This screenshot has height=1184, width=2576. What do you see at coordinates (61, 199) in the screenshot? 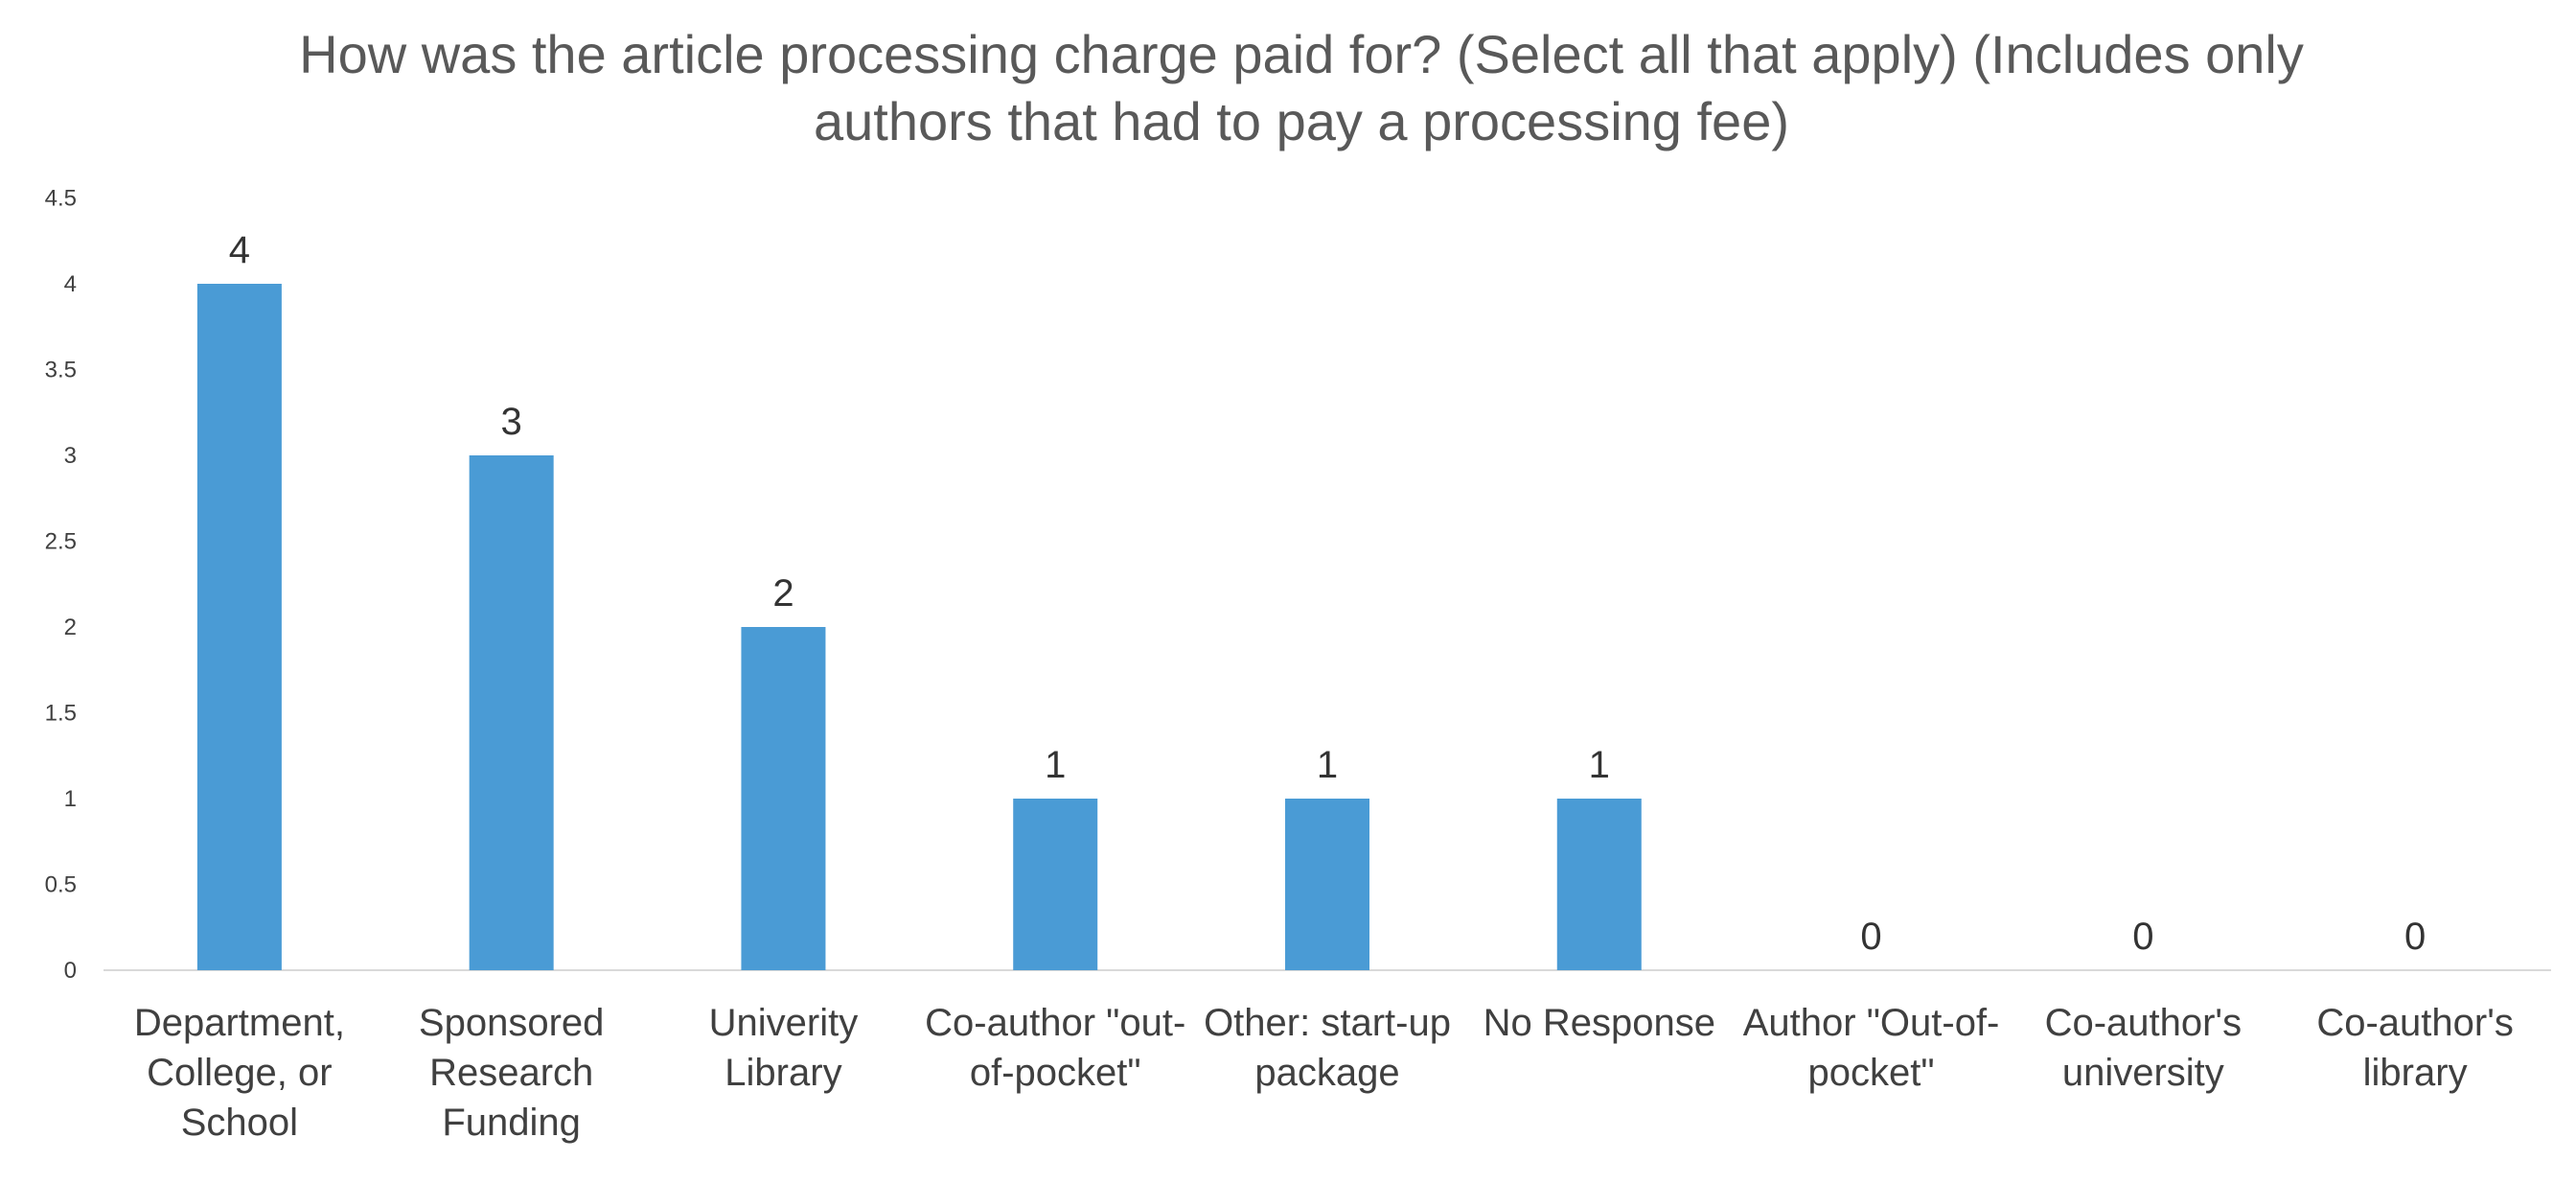
I see `y-tick-label: 4.5` at bounding box center [61, 199].